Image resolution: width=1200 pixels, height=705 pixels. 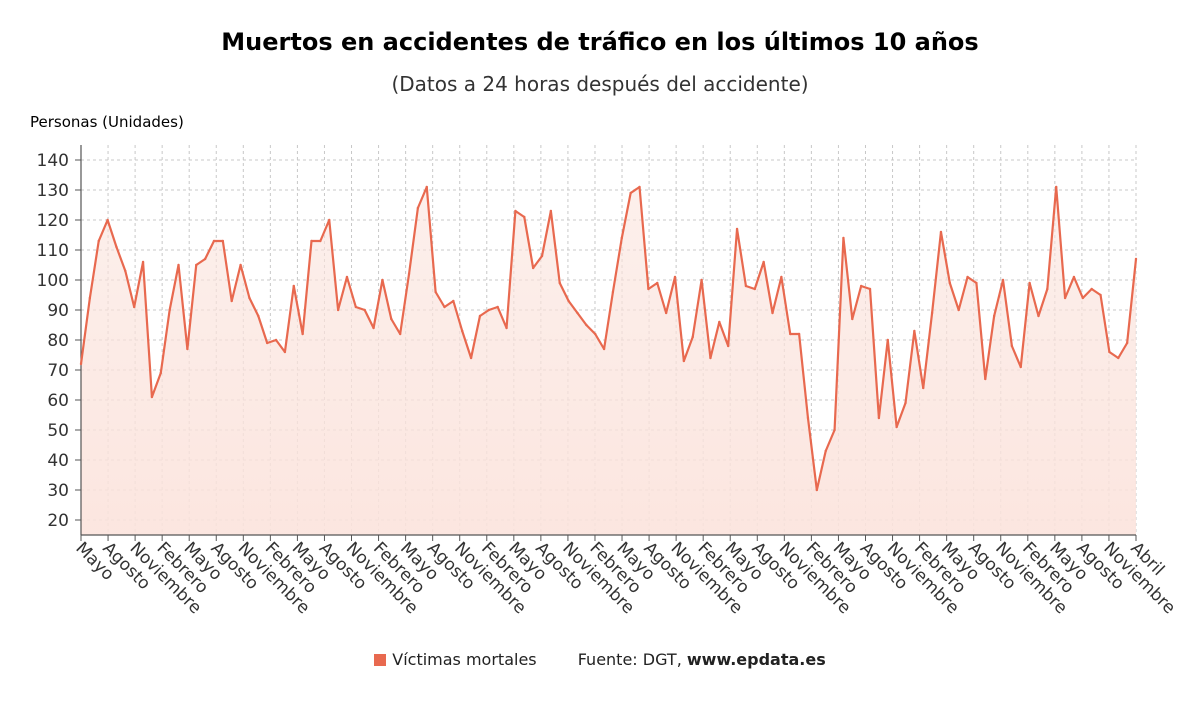 I want to click on y-tick-label: 70, so click(x=58, y=371).